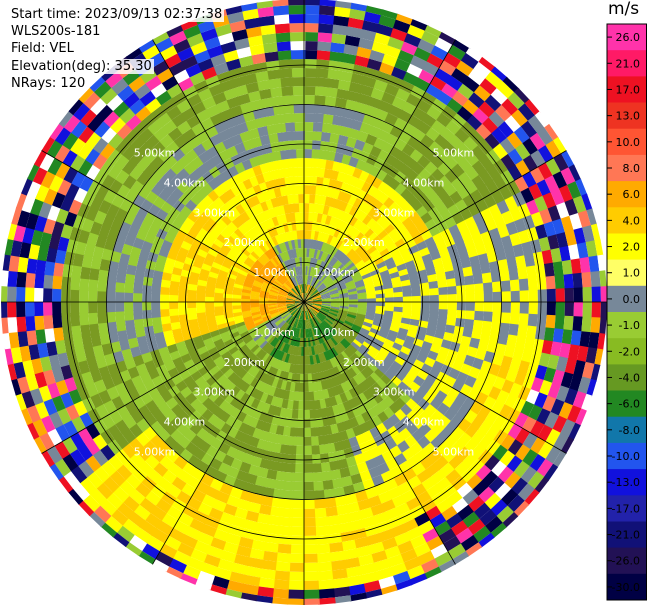 The height and width of the screenshot is (611, 647). What do you see at coordinates (626, 561) in the screenshot?
I see `colorbar-label: -26.0` at bounding box center [626, 561].